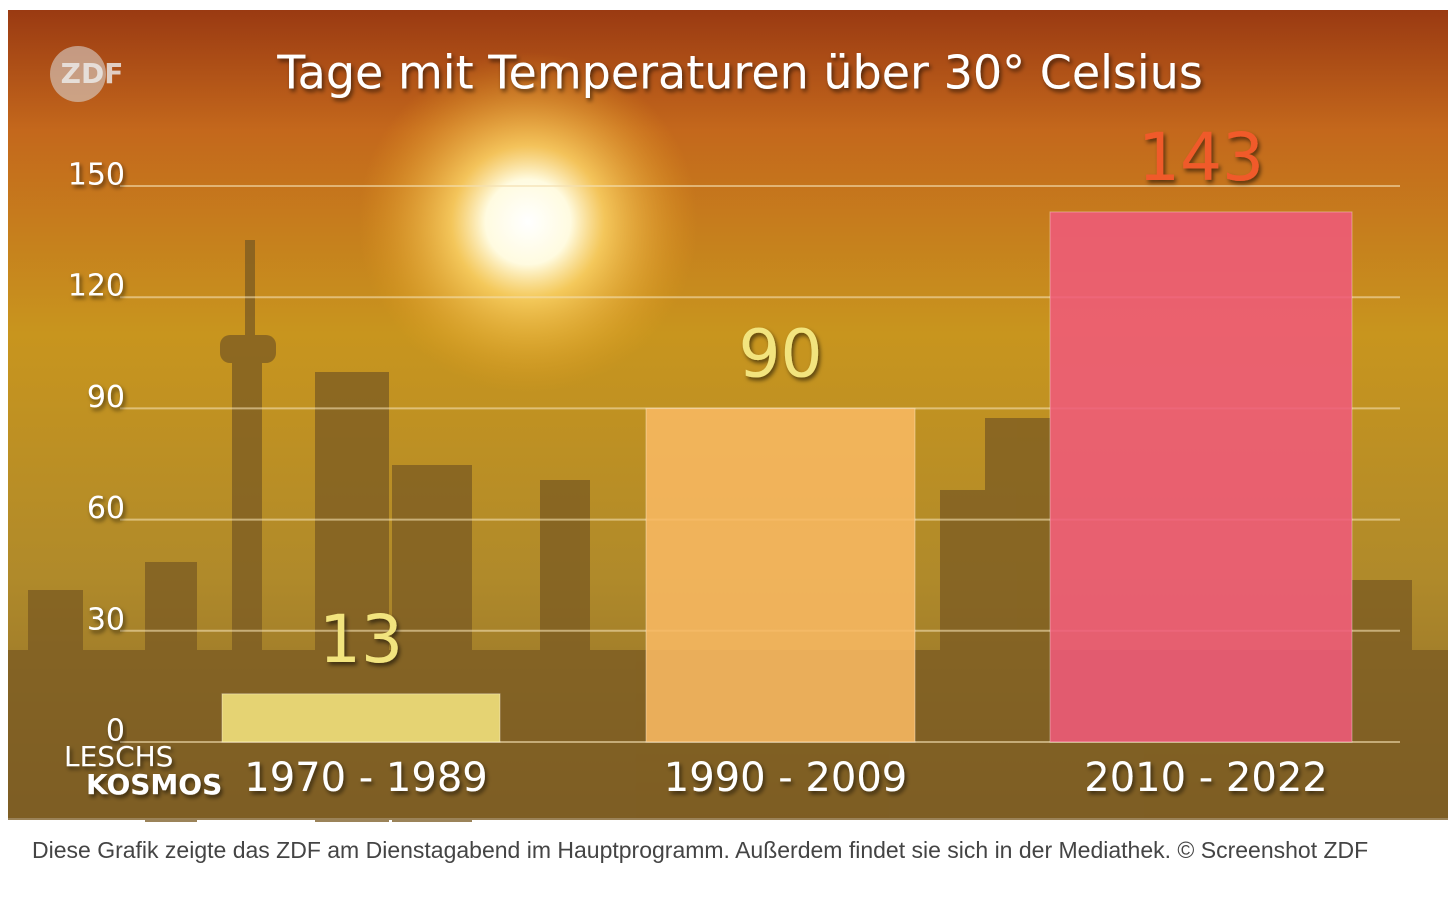  Describe the element at coordinates (781, 353) in the screenshot. I see `value-label: 90` at that location.